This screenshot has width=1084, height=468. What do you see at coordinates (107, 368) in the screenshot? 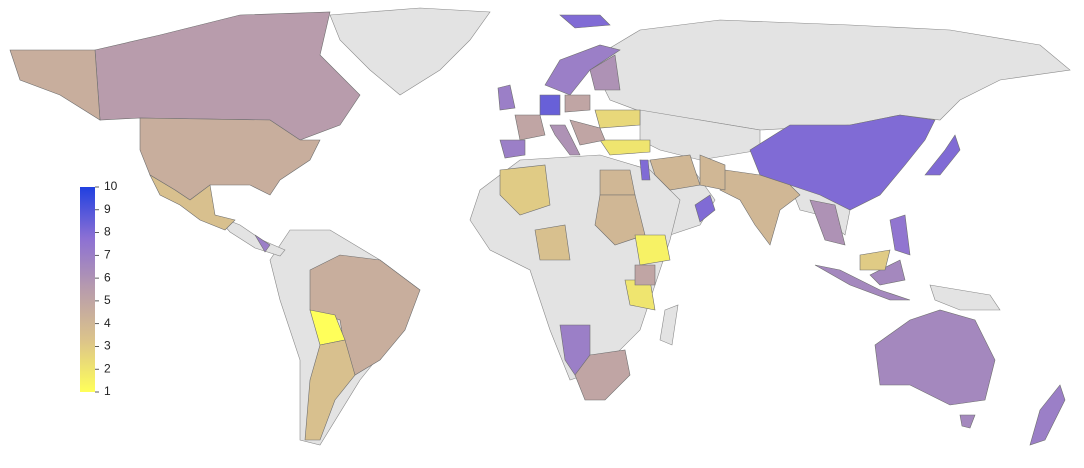
I see `colorbar-tick-label: 2` at bounding box center [107, 368].